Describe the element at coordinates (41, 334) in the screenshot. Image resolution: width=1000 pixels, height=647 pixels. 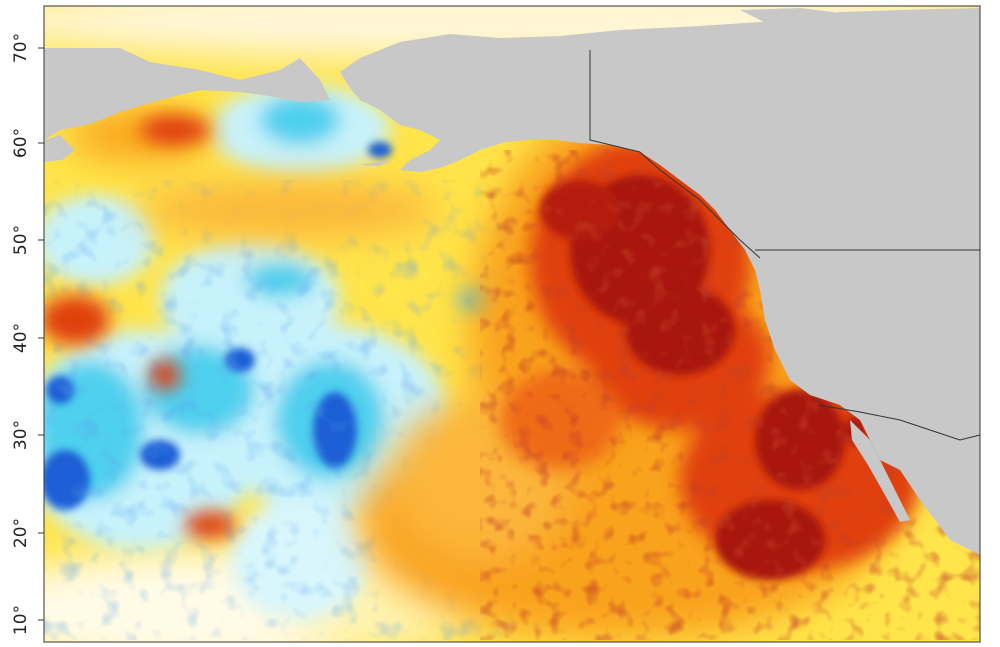
I see `lat-ticks` at that location.